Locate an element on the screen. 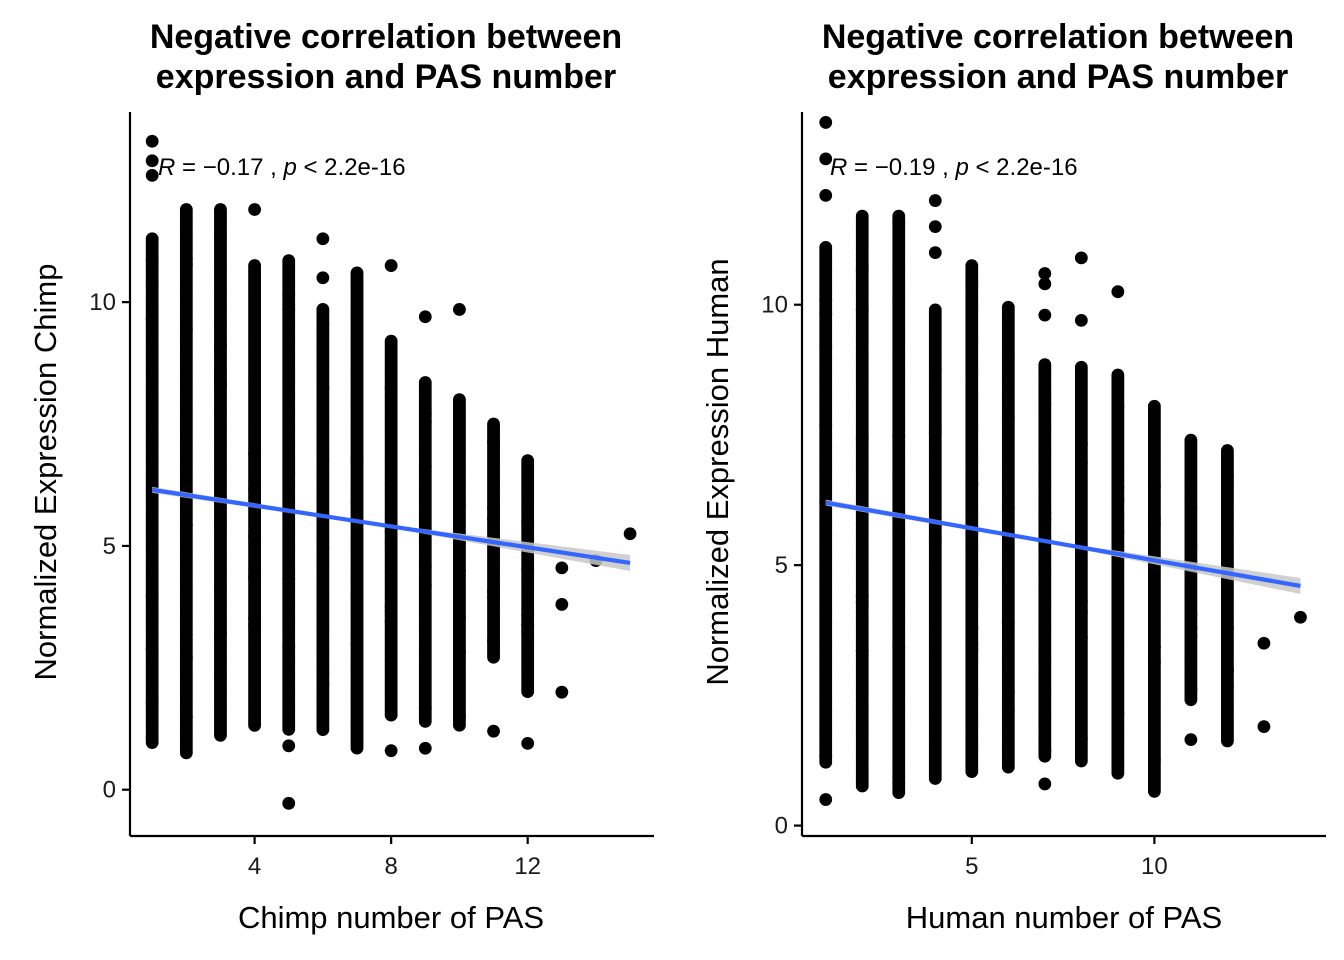 This screenshot has width=1344, height=960. annotation-symbol: < is located at coordinates (310, 167).